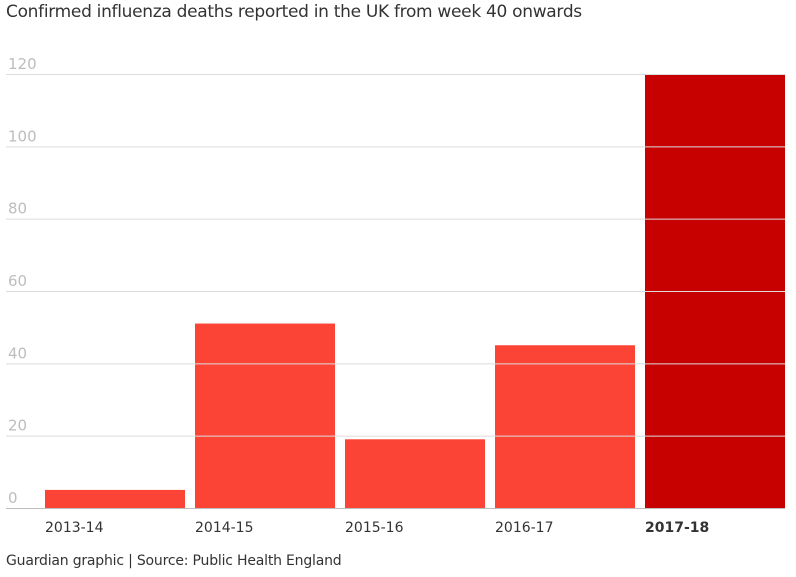  What do you see at coordinates (17, 281) in the screenshot?
I see `y-tick-label-60: 60` at bounding box center [17, 281].